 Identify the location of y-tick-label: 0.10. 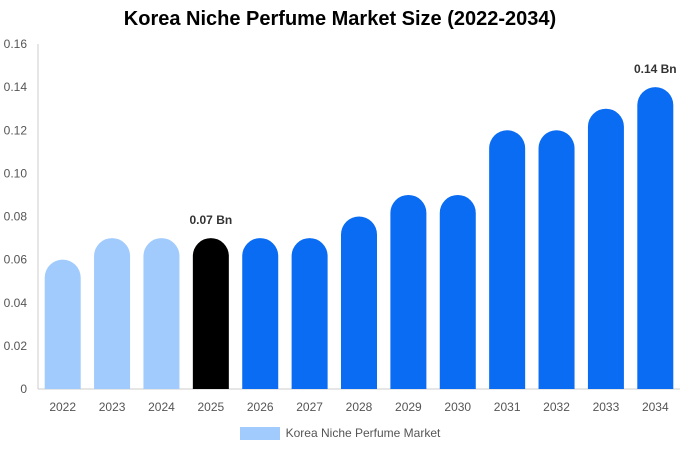
(16, 173).